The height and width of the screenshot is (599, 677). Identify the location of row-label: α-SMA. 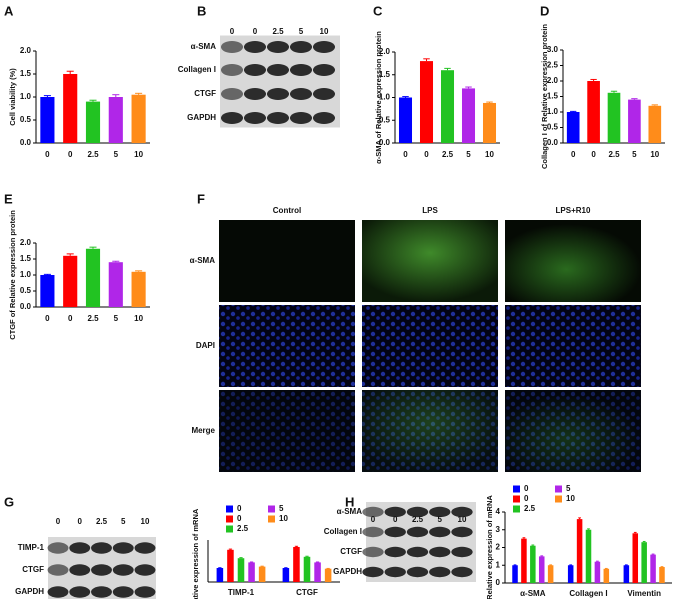
(203, 260).